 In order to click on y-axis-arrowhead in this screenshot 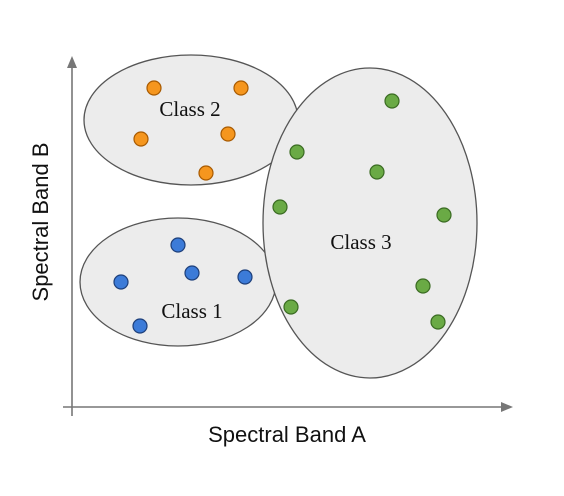, I will do `click(72, 62)`.